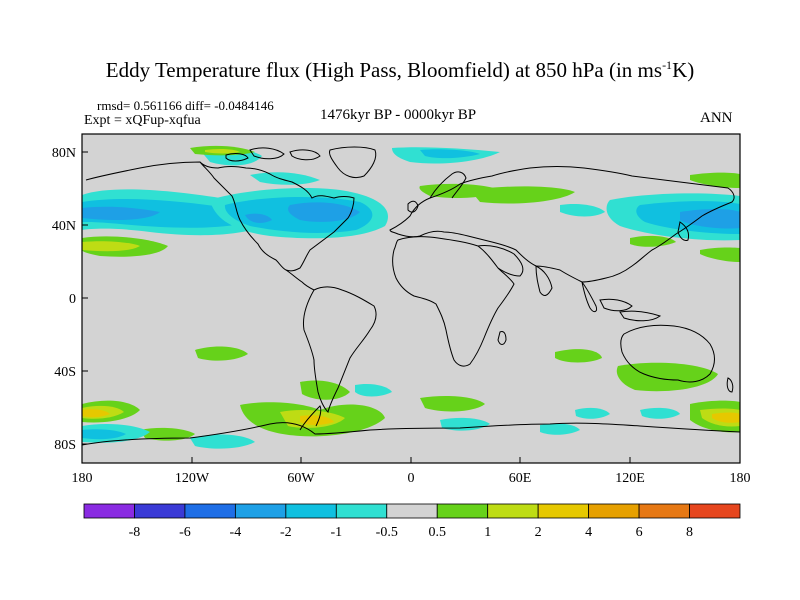 The width and height of the screenshot is (800, 600). Describe the element at coordinates (64, 226) in the screenshot. I see `y-tick-40n: 40N` at that location.